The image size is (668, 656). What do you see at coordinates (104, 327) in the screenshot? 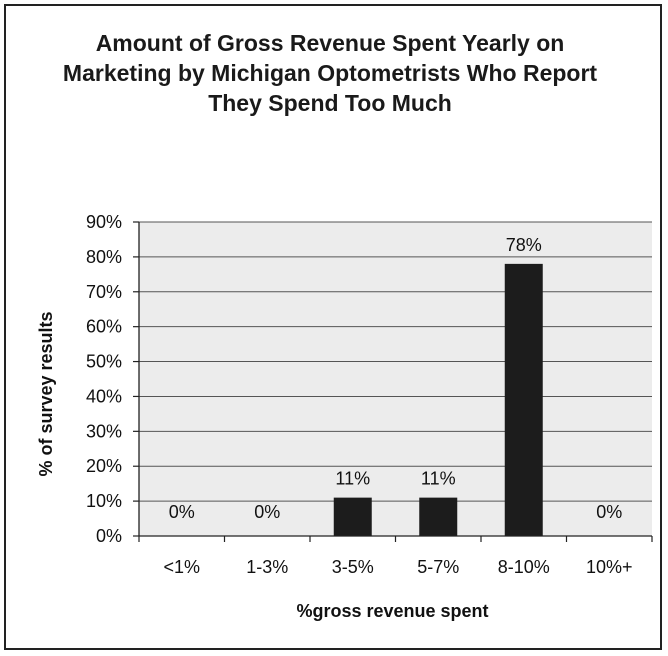
I see `y-tick-label: 60%` at bounding box center [104, 327].